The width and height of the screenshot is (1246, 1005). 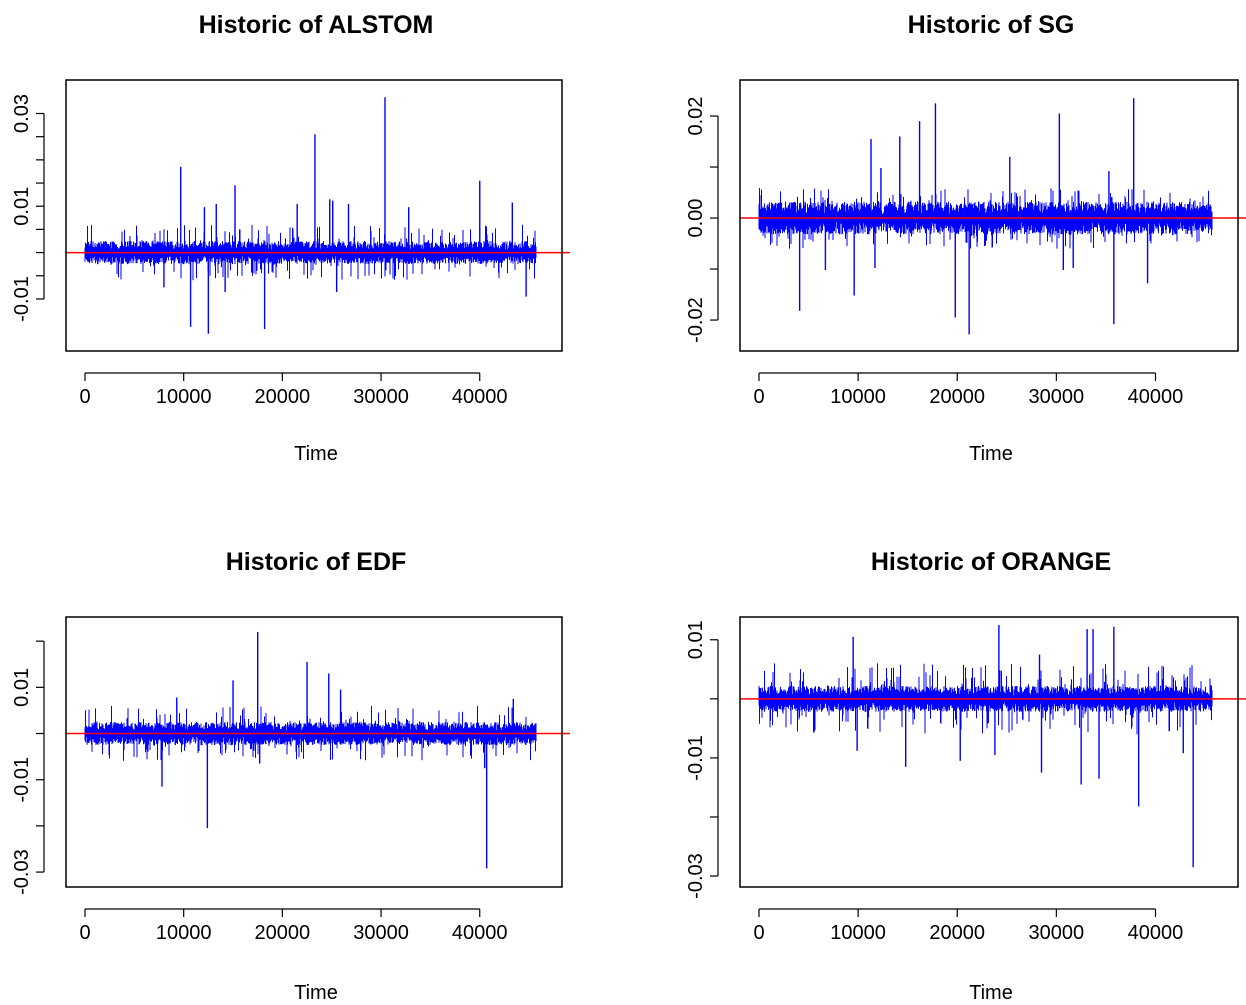 I want to click on y-tick-label: 0.02, so click(x=696, y=116).